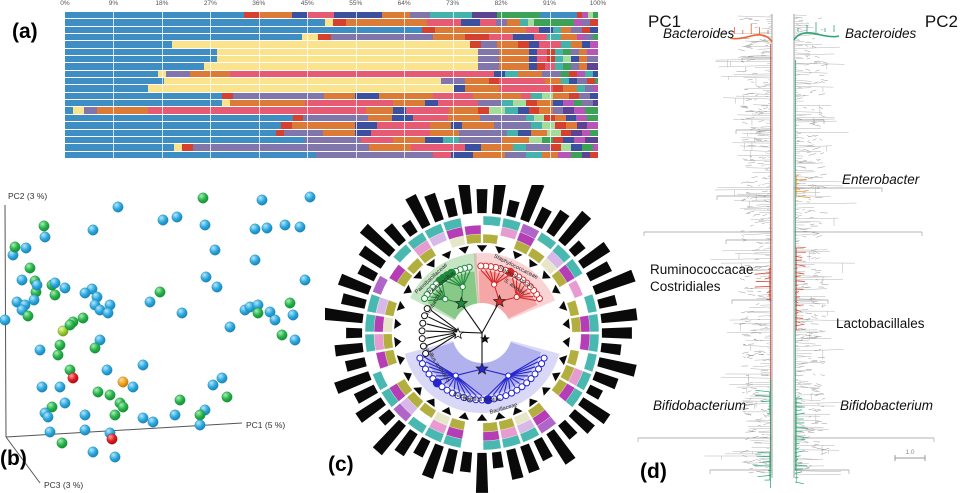  I want to click on x-tick-label: 73%, so click(453, 3).